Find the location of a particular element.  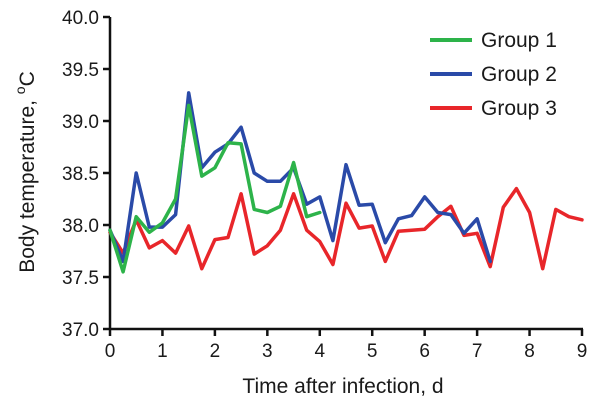

y-tick-label: 39.0 is located at coordinates (80, 122).